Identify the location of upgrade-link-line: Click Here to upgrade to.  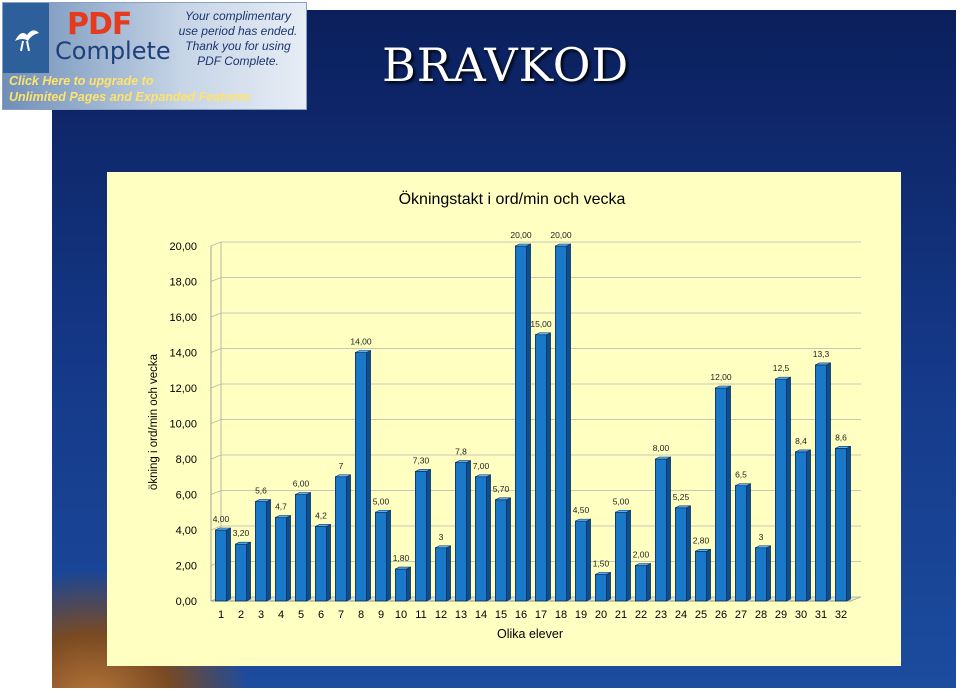
(81, 81).